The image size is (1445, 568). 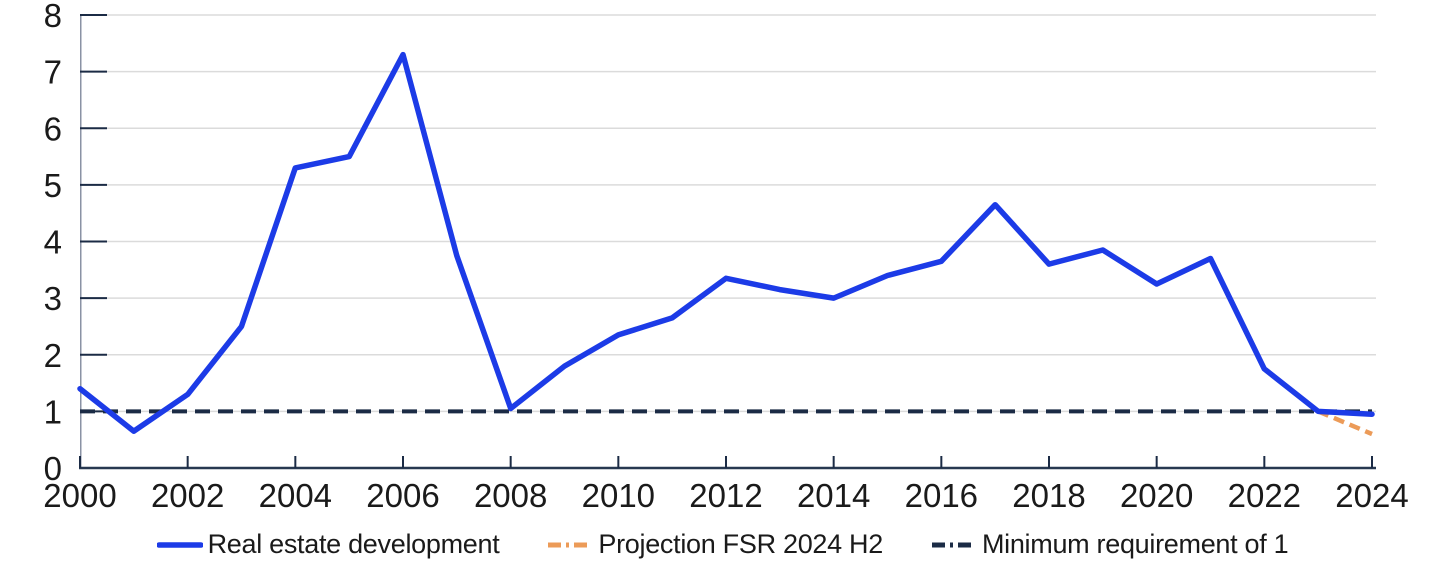 I want to click on x-tick-label: 2004, so click(x=295, y=495).